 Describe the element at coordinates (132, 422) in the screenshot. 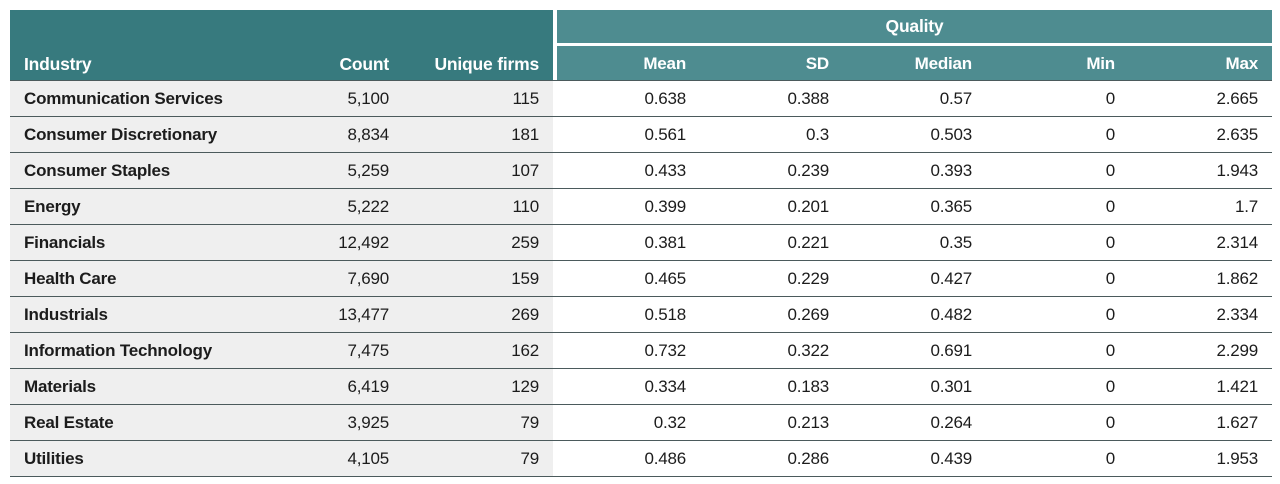

I see `cell-industry: Real Estate` at that location.